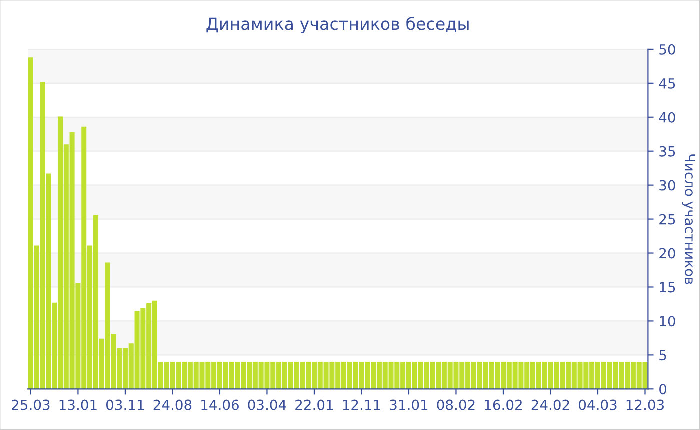  What do you see at coordinates (267, 405) in the screenshot?
I see `x-tick-label: 03.04` at bounding box center [267, 405].